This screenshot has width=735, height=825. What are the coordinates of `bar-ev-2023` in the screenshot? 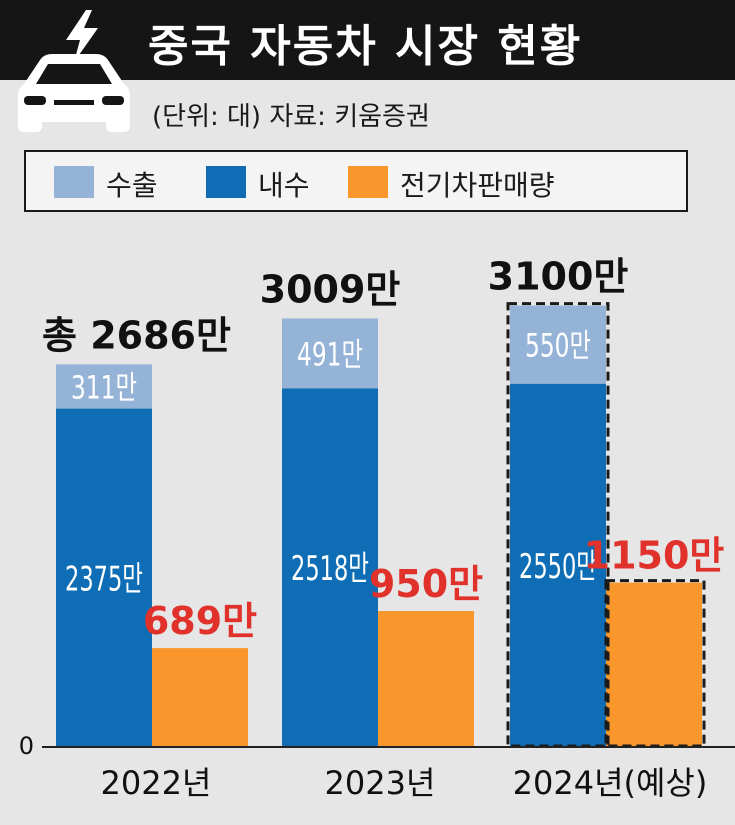 It's located at (426, 678).